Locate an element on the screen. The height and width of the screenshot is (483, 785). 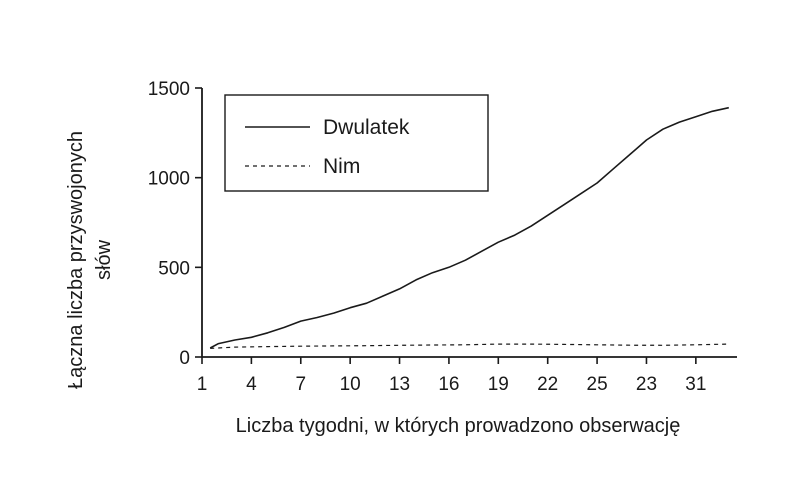
x-axis: 1 4 7 10 13 16 19 22 25 23 31 is located at coordinates (467, 375).